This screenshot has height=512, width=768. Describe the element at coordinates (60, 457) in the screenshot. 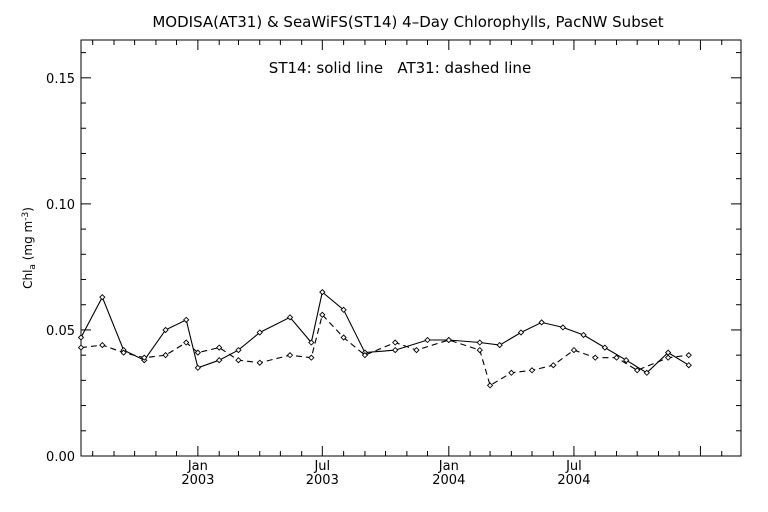

I see `y-tick-label: 0.00` at that location.